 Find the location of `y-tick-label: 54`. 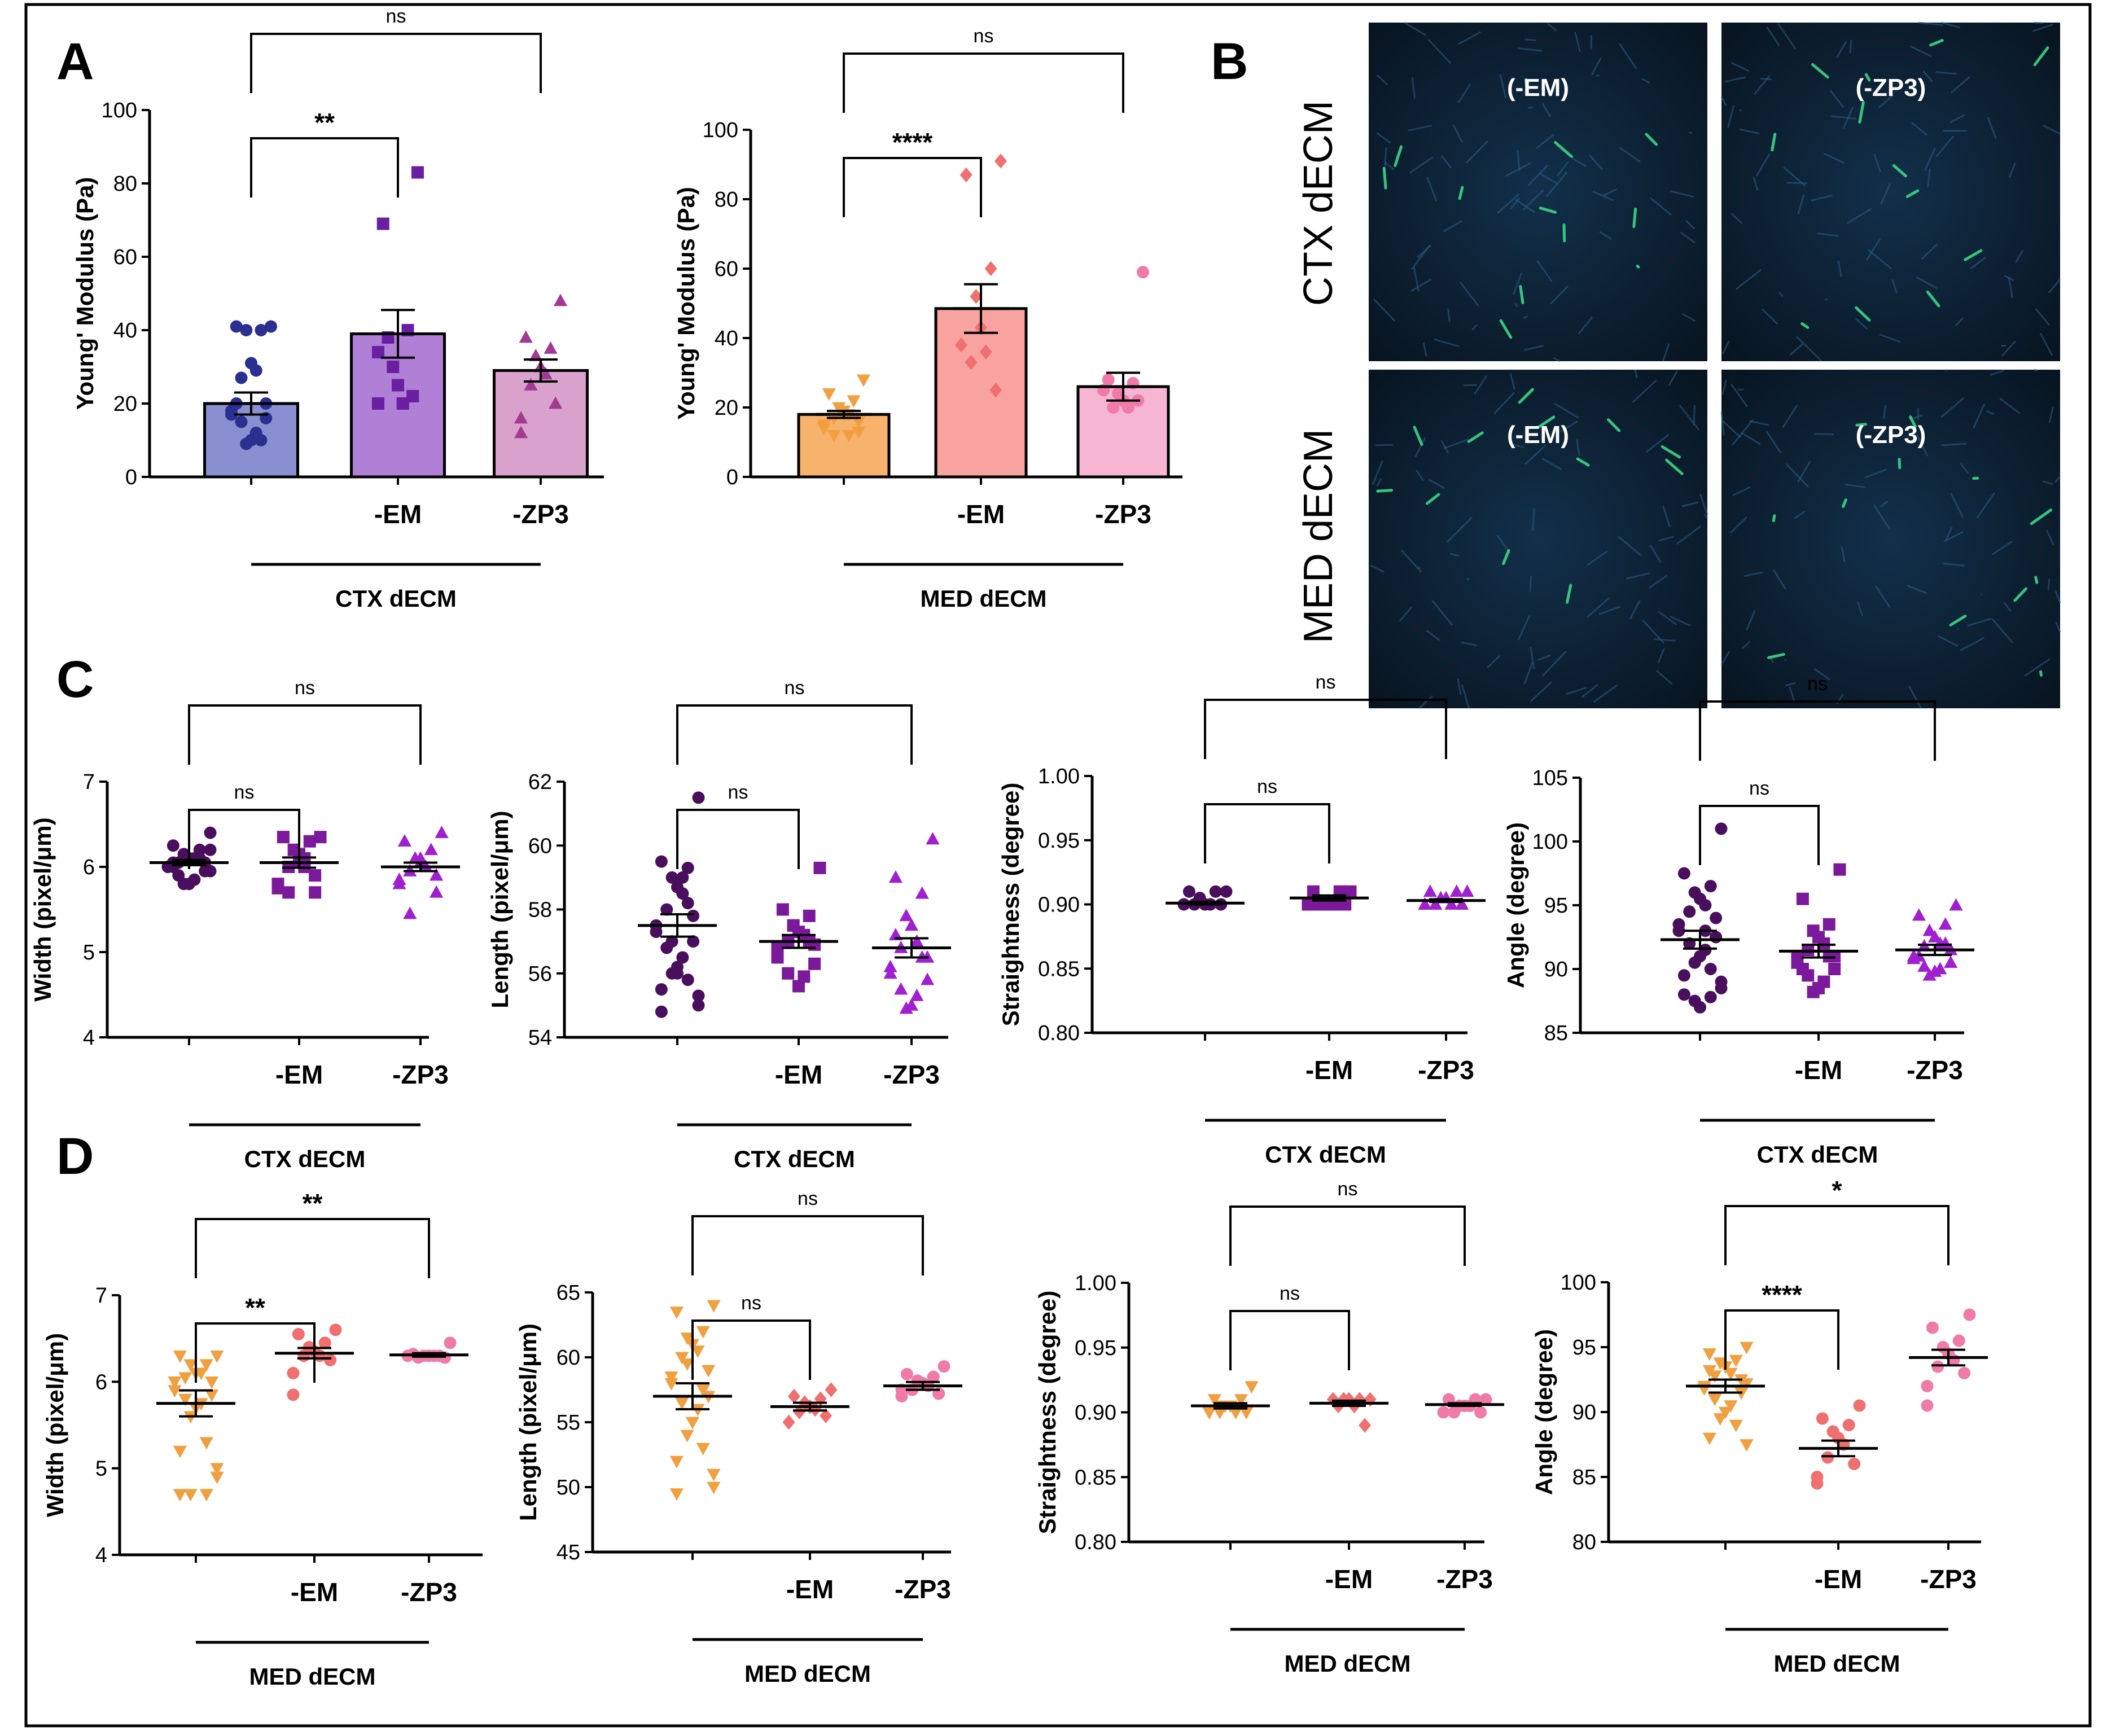

y-tick-label: 54 is located at coordinates (540, 1038).